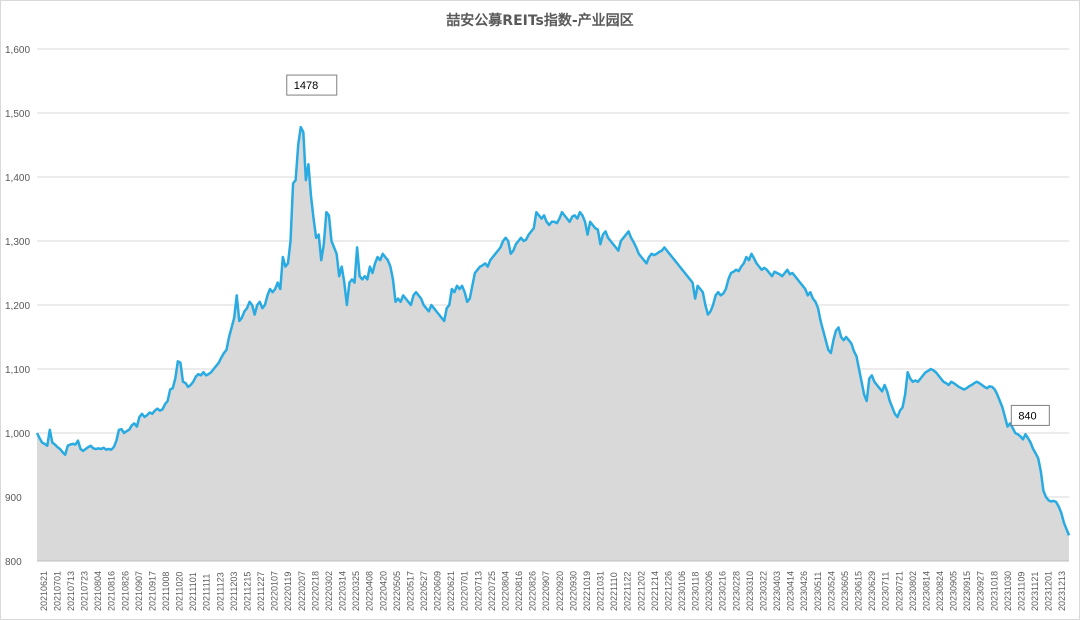 This screenshot has height=620, width=1080. I want to click on x-tick-label: 20231213, so click(1062, 591).